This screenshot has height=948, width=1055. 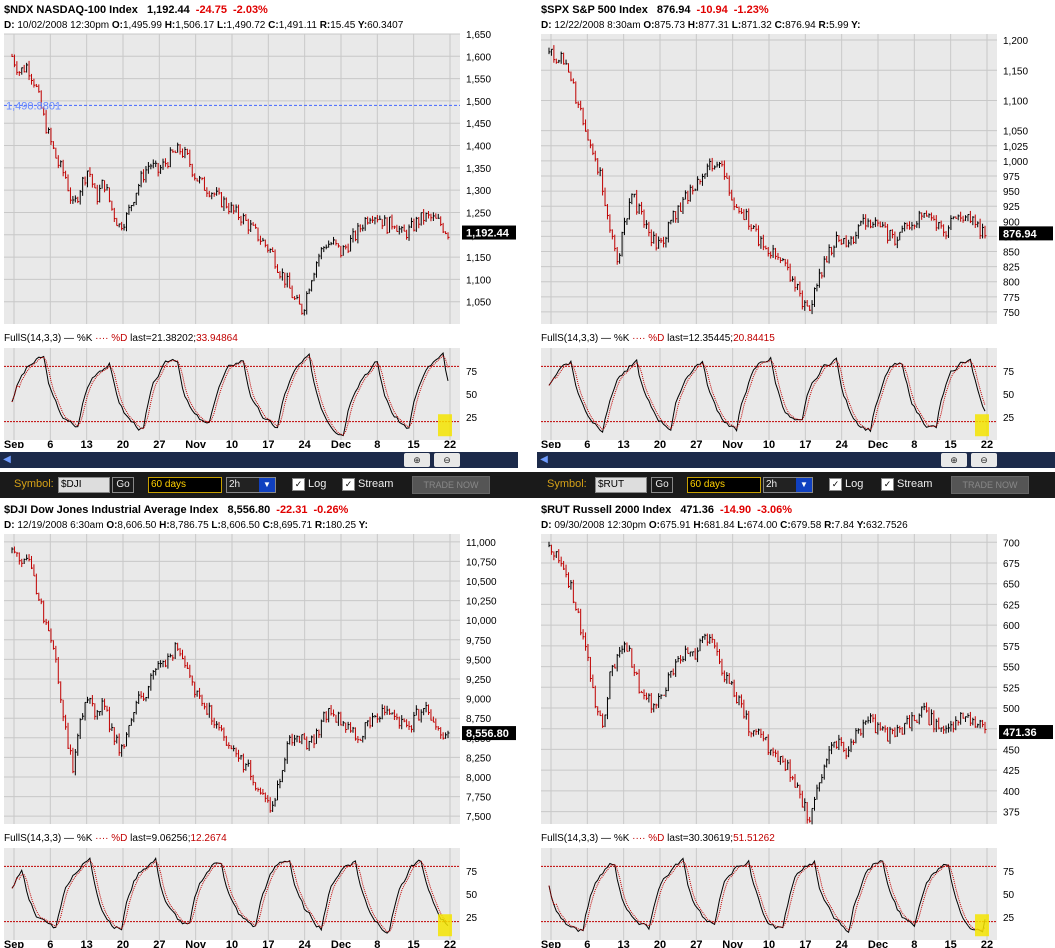 What do you see at coordinates (1011, 313) in the screenshot?
I see `y-tick-label: 750` at bounding box center [1011, 313].